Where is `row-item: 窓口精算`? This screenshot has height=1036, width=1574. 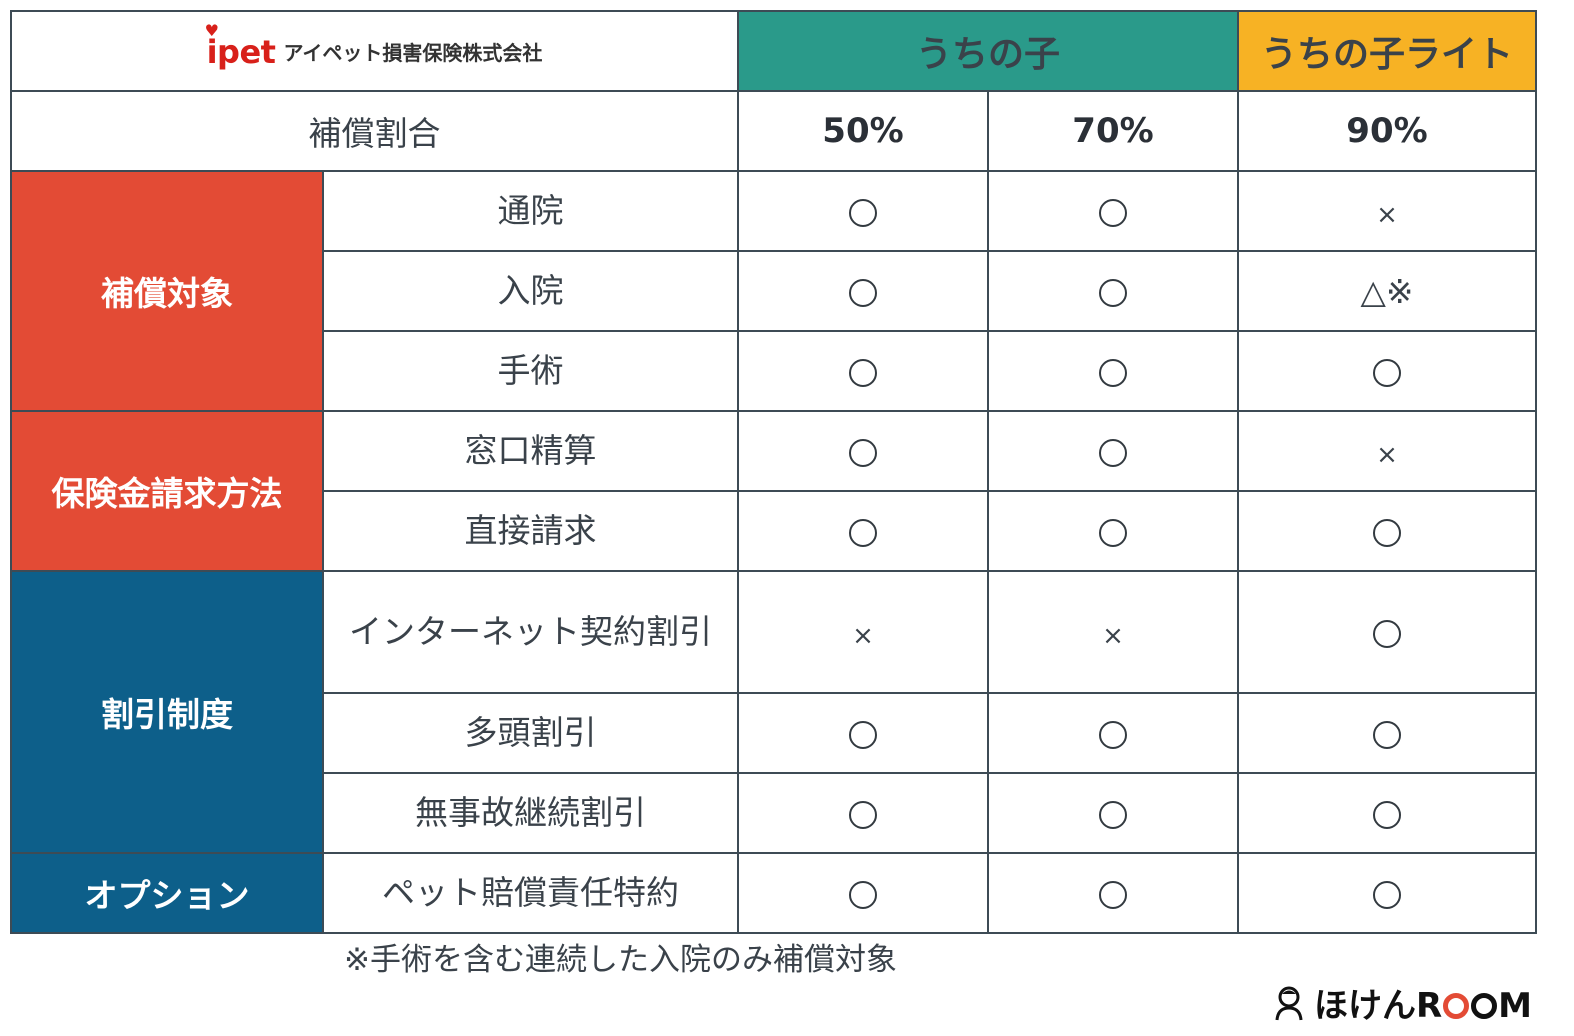 row-item: 窓口精算 is located at coordinates (530, 451).